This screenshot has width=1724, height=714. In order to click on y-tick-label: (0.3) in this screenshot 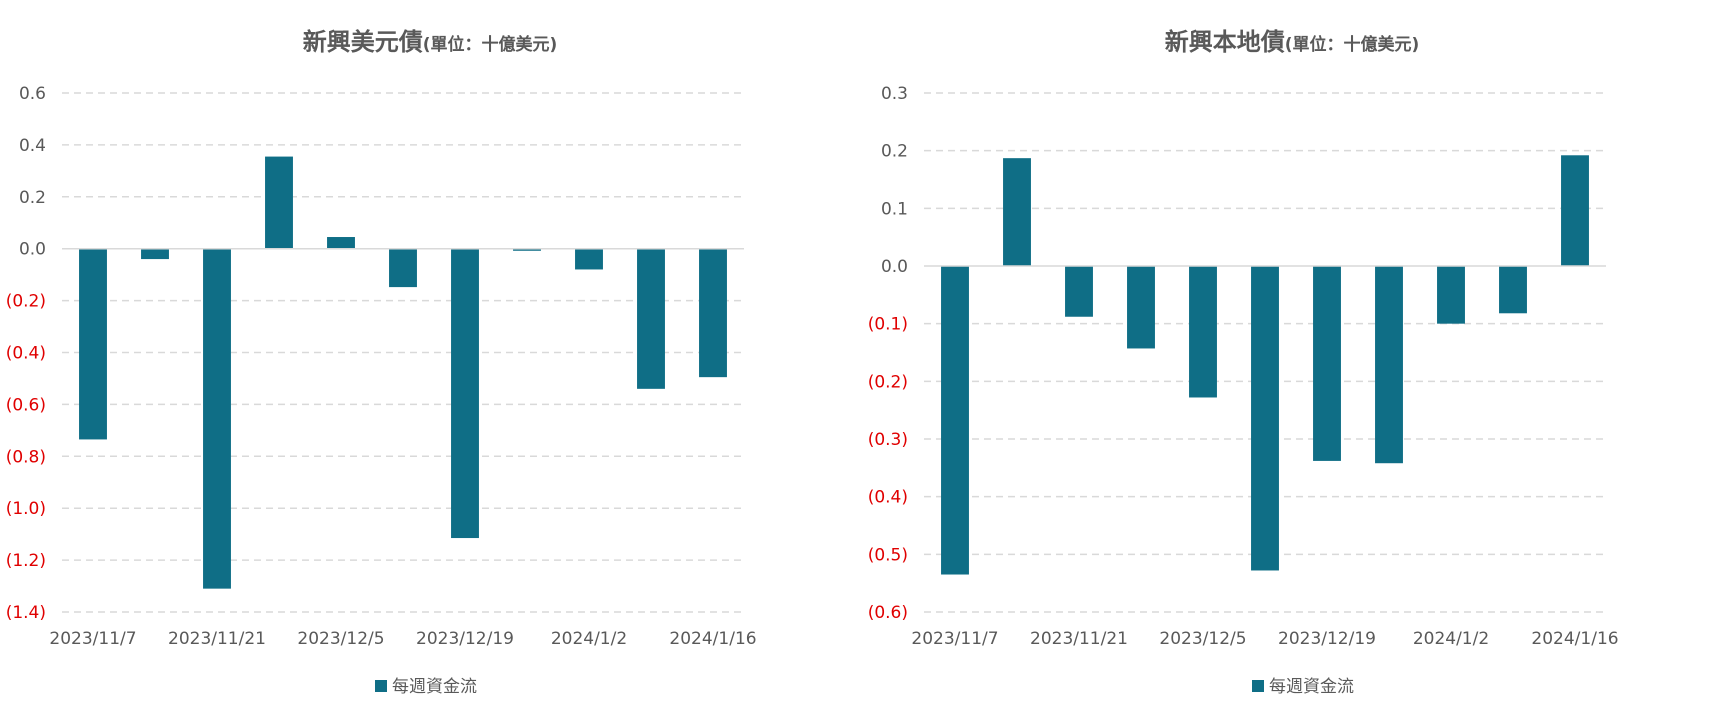, I will do `click(888, 440)`.